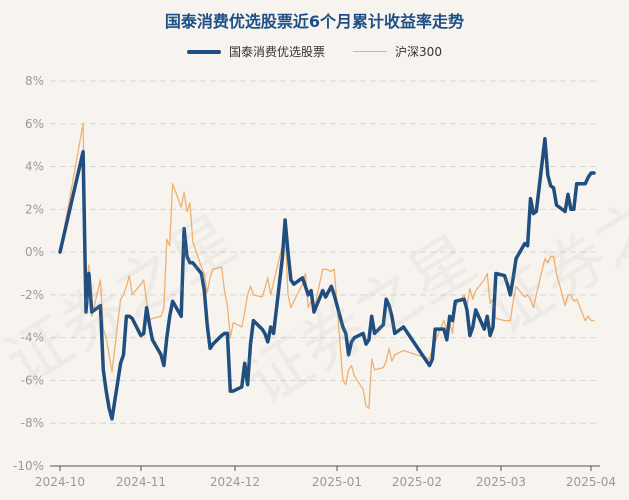 Image resolution: width=629 pixels, height=500 pixels. What do you see at coordinates (34, 124) in the screenshot?
I see `y-tick-label: 6%` at bounding box center [34, 124].